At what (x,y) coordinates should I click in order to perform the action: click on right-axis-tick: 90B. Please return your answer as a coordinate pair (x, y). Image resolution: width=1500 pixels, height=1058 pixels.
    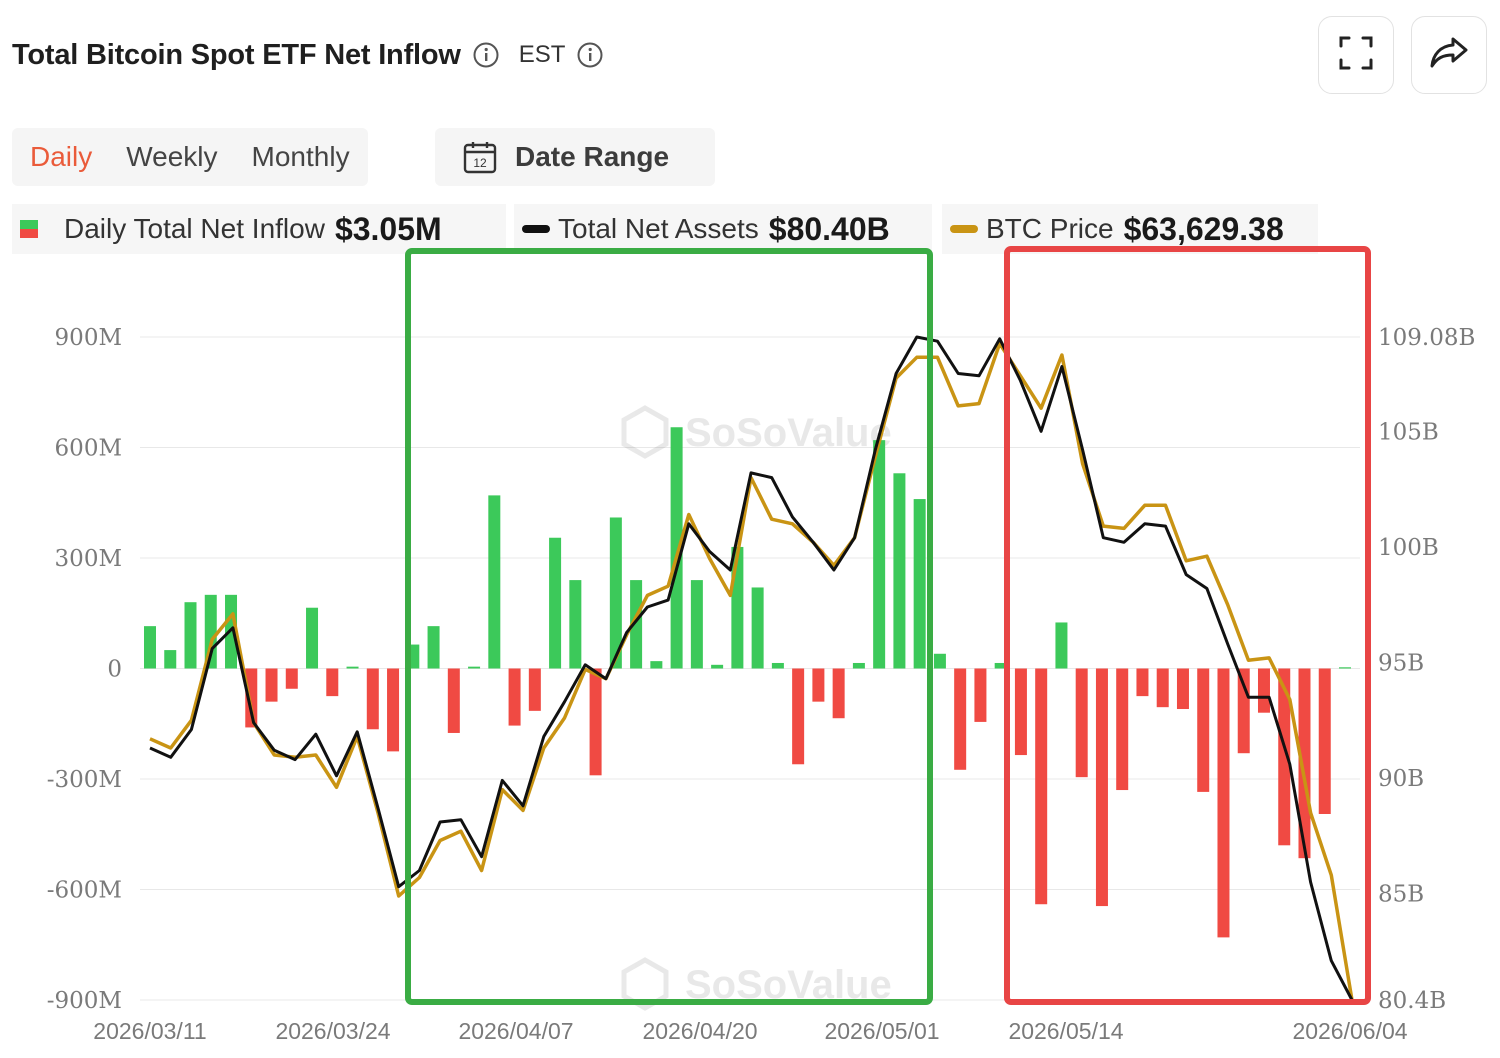
    Looking at the image, I should click on (1401, 779).